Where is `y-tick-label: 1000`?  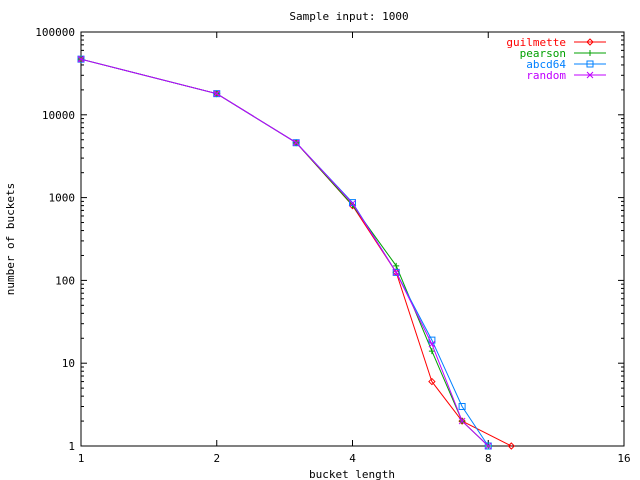 y-tick-label: 1000 is located at coordinates (62, 198).